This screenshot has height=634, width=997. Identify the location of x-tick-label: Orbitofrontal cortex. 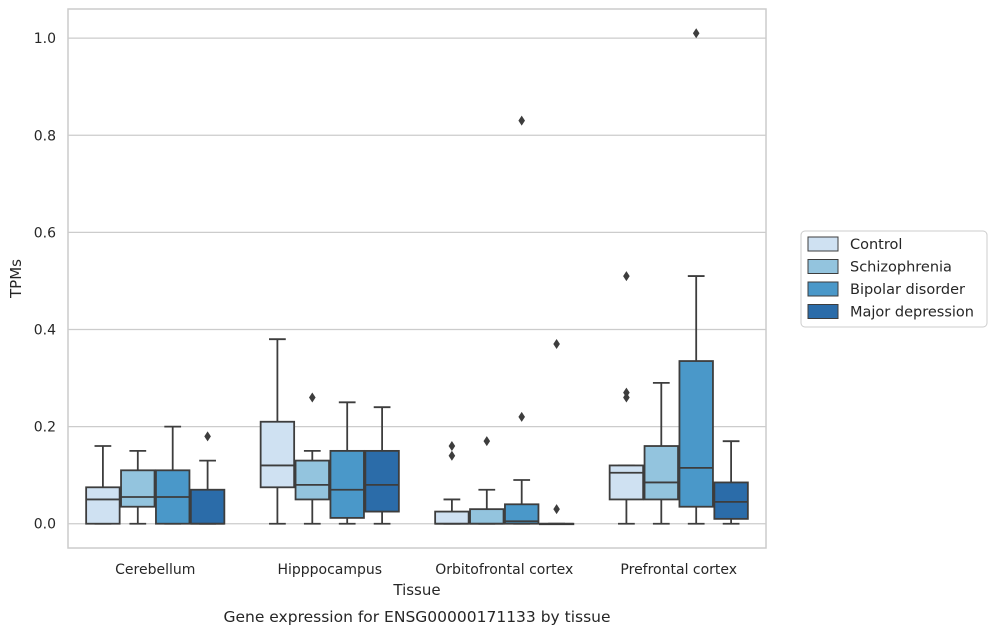
(504, 570).